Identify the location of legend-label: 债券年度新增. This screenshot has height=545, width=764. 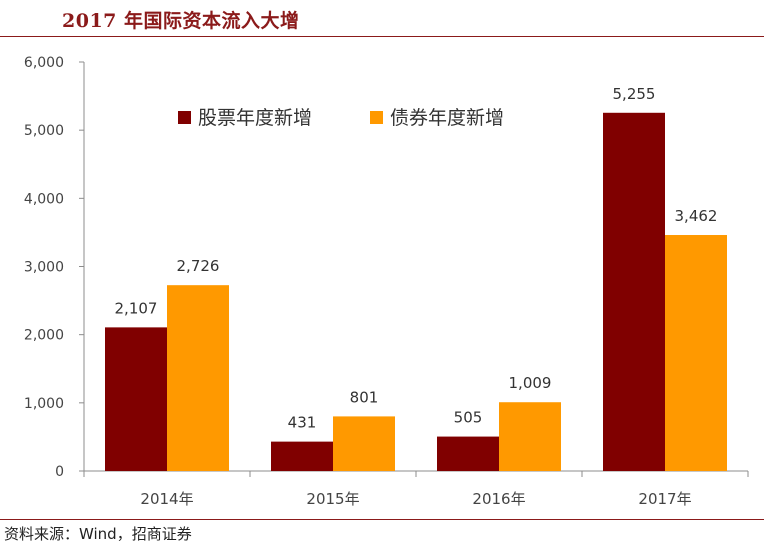
(447, 118).